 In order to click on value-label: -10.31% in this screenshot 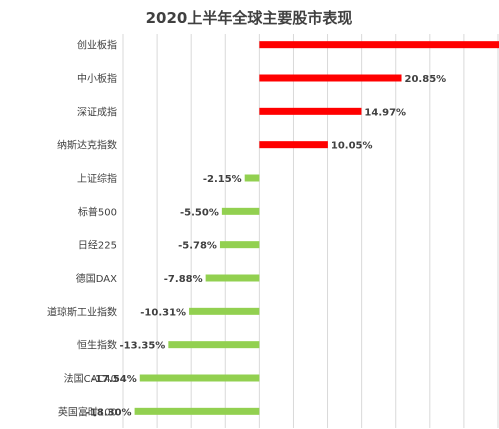, I will do `click(163, 312)`.